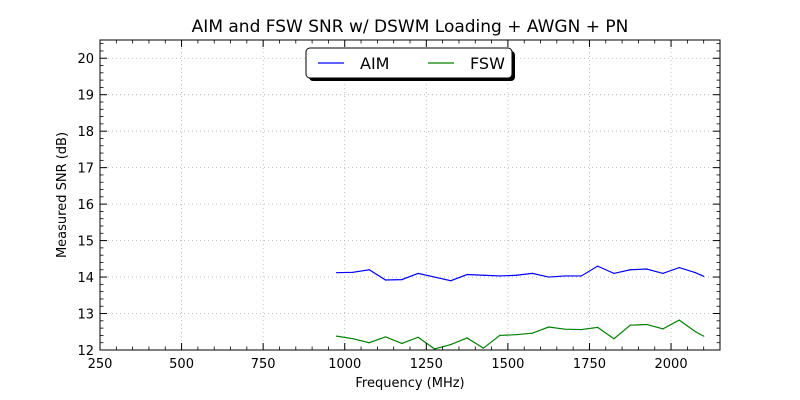 The width and height of the screenshot is (800, 400). What do you see at coordinates (100, 364) in the screenshot?
I see `x-tick-label: 250` at bounding box center [100, 364].